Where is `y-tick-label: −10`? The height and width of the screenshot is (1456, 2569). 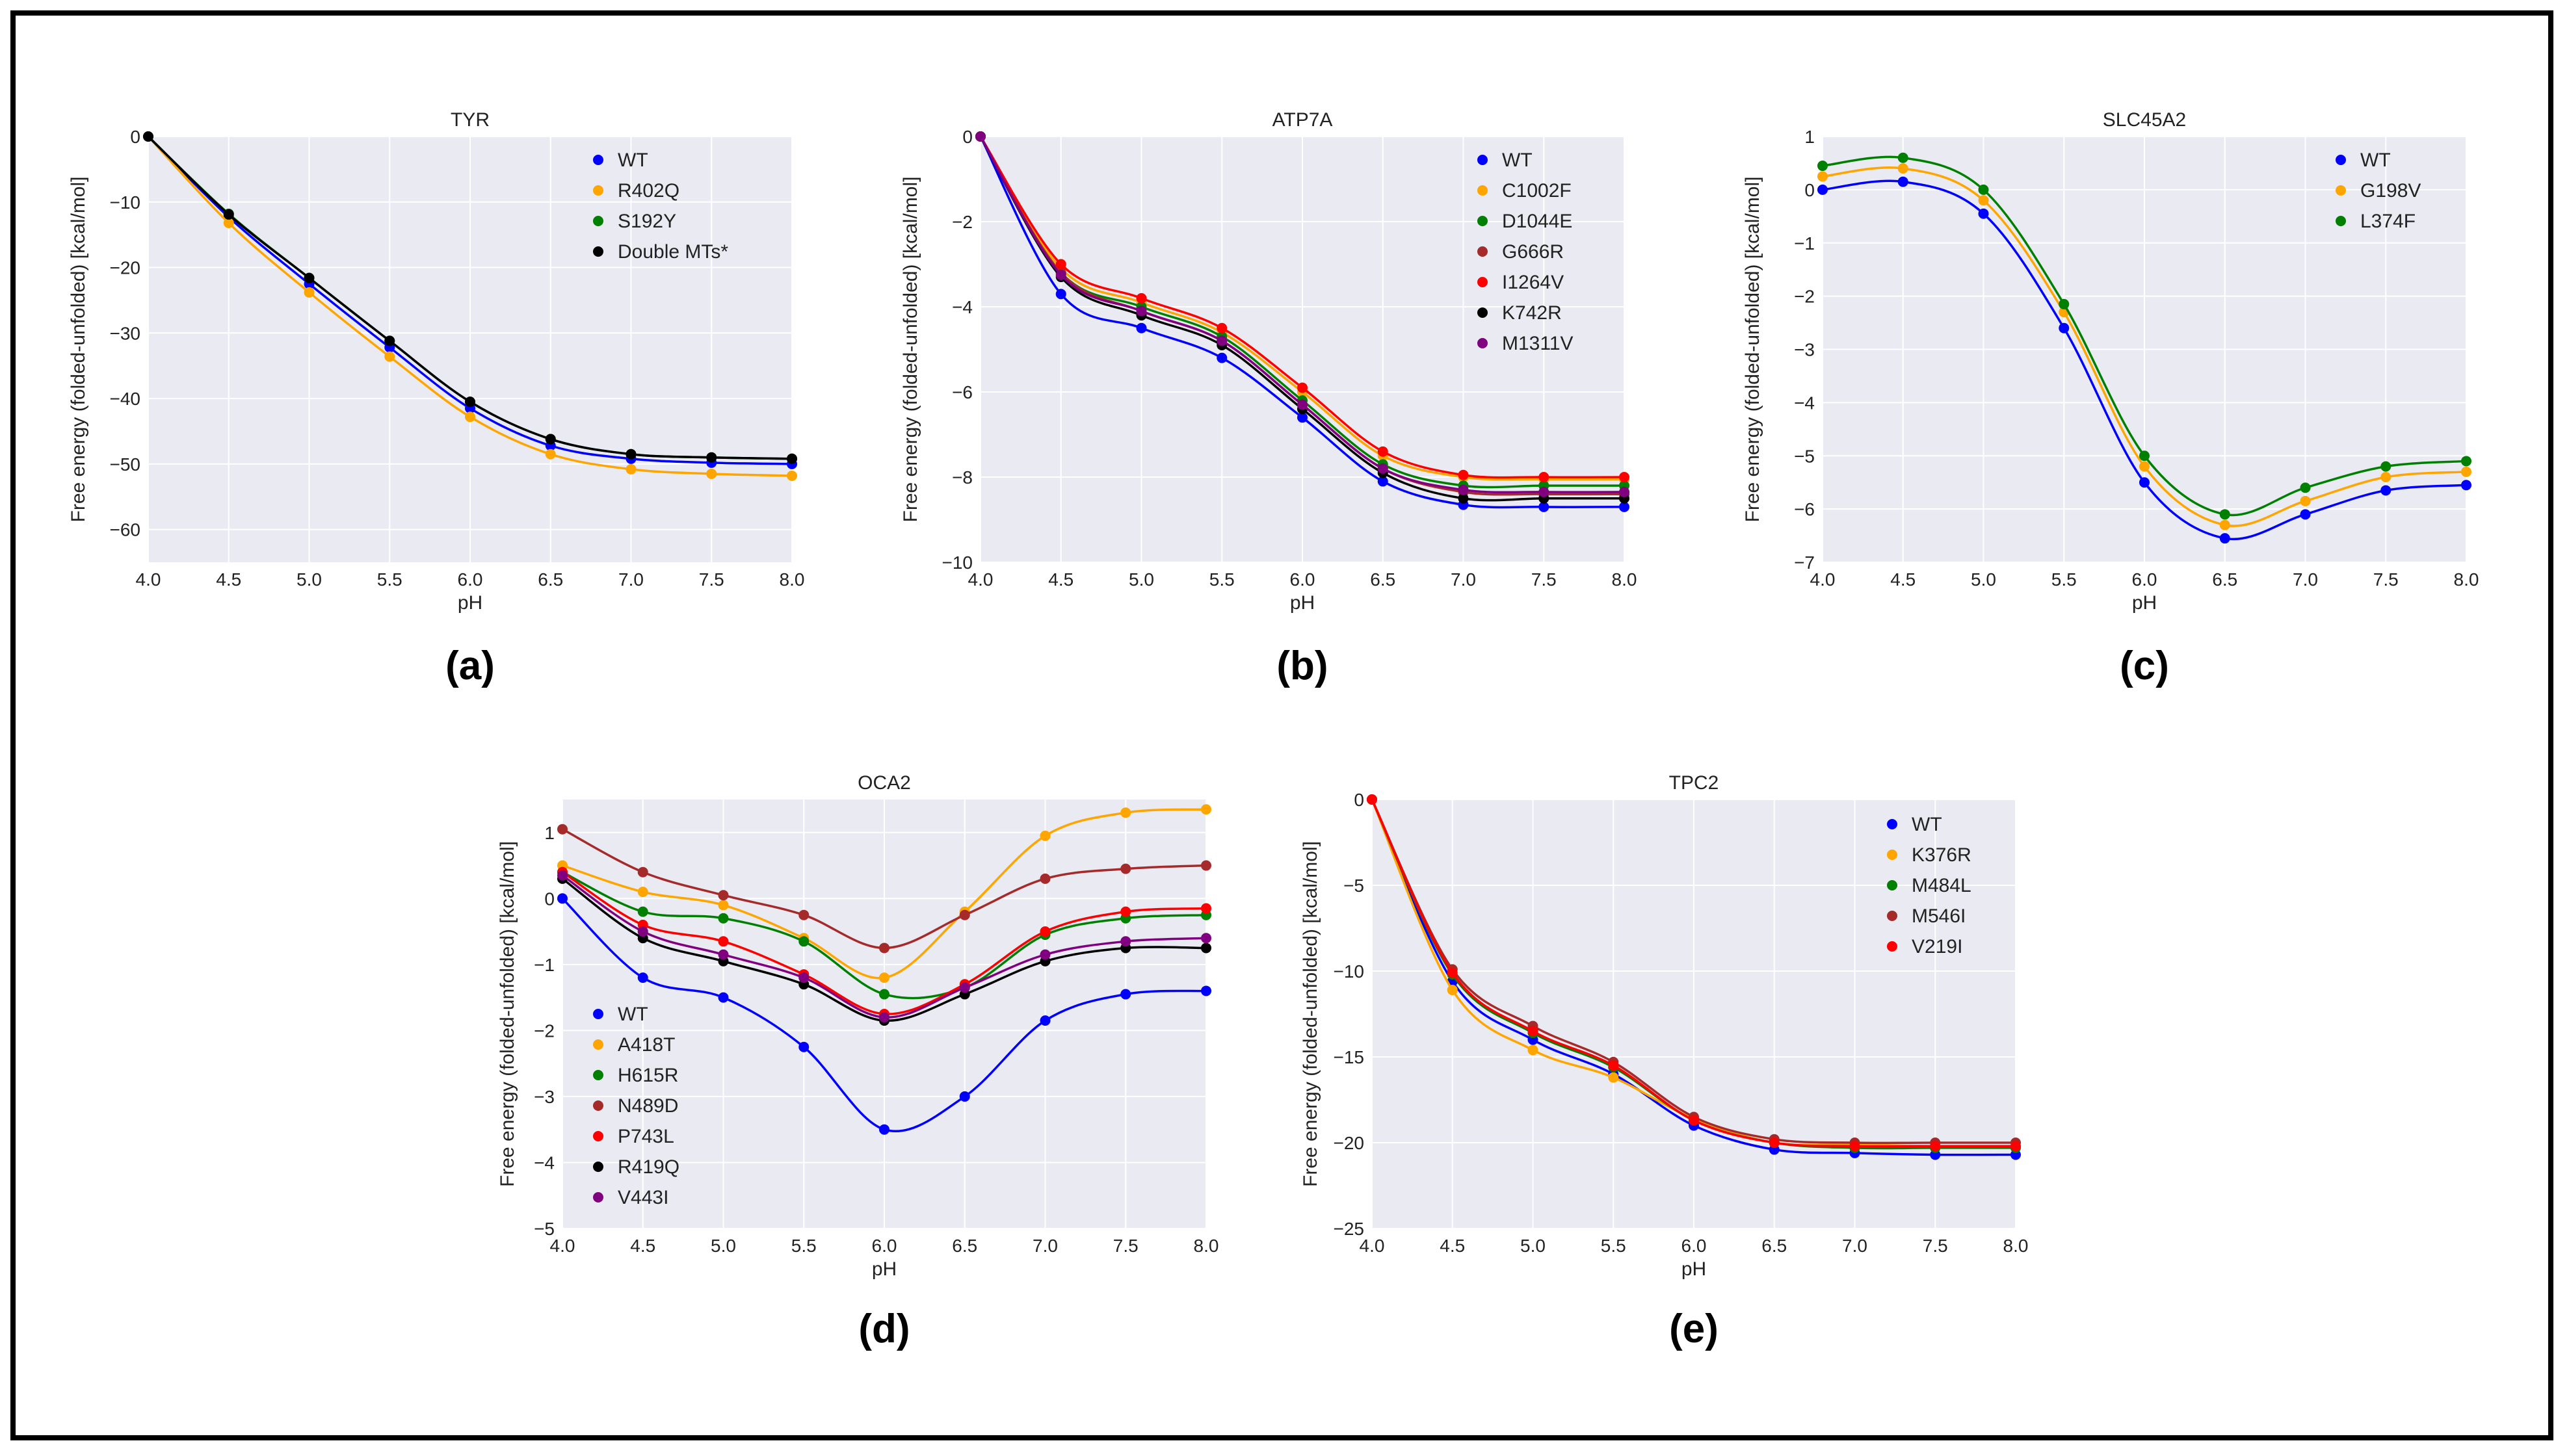 y-tick-label: −10 is located at coordinates (126, 202).